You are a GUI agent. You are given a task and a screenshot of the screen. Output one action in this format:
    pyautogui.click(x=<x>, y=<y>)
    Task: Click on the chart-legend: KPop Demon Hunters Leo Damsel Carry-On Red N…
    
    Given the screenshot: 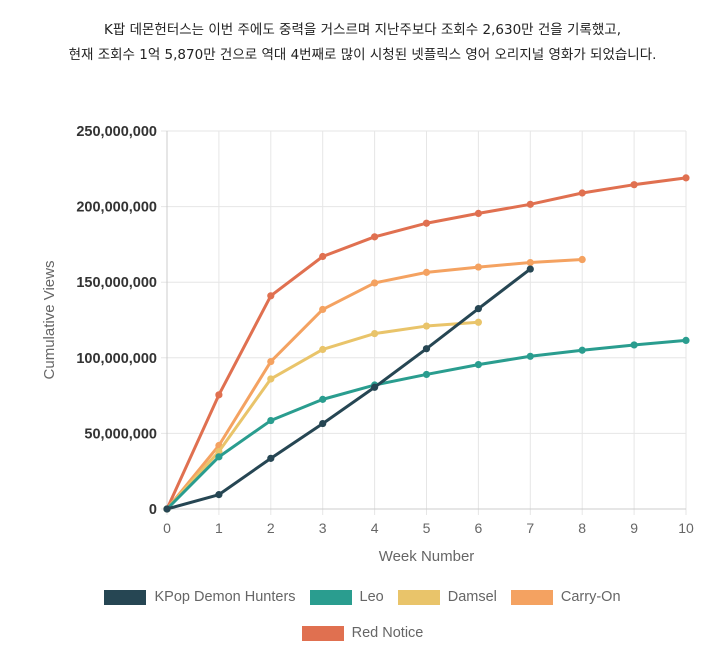 What is the action you would take?
    pyautogui.click(x=362, y=620)
    